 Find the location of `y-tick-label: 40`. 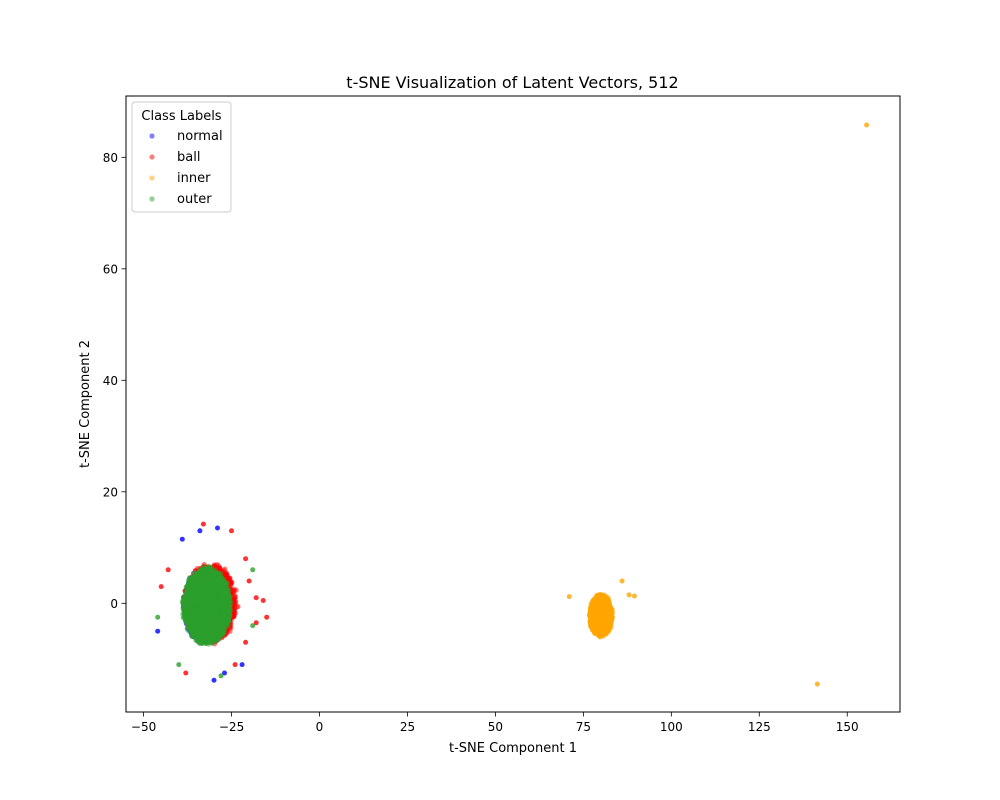

y-tick-label: 40 is located at coordinates (110, 381).